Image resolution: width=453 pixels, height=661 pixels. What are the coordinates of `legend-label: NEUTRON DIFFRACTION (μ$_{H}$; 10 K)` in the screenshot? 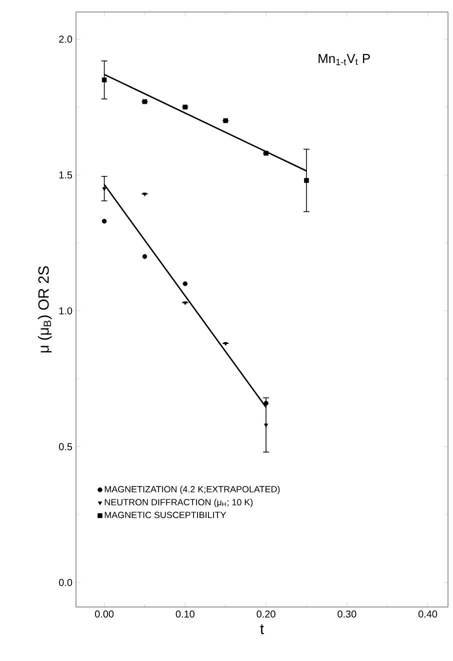 It's located at (178, 503).